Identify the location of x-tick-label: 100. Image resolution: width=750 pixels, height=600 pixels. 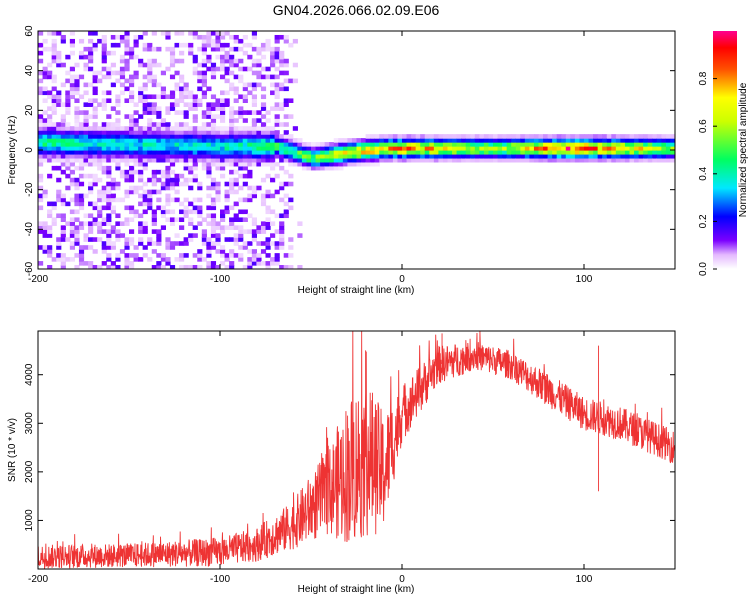
(584, 279).